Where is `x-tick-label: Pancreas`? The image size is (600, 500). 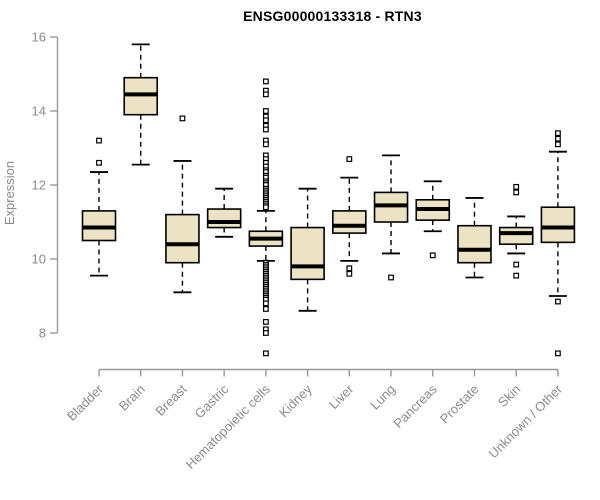 x-tick-label: Pancreas is located at coordinates (415, 406).